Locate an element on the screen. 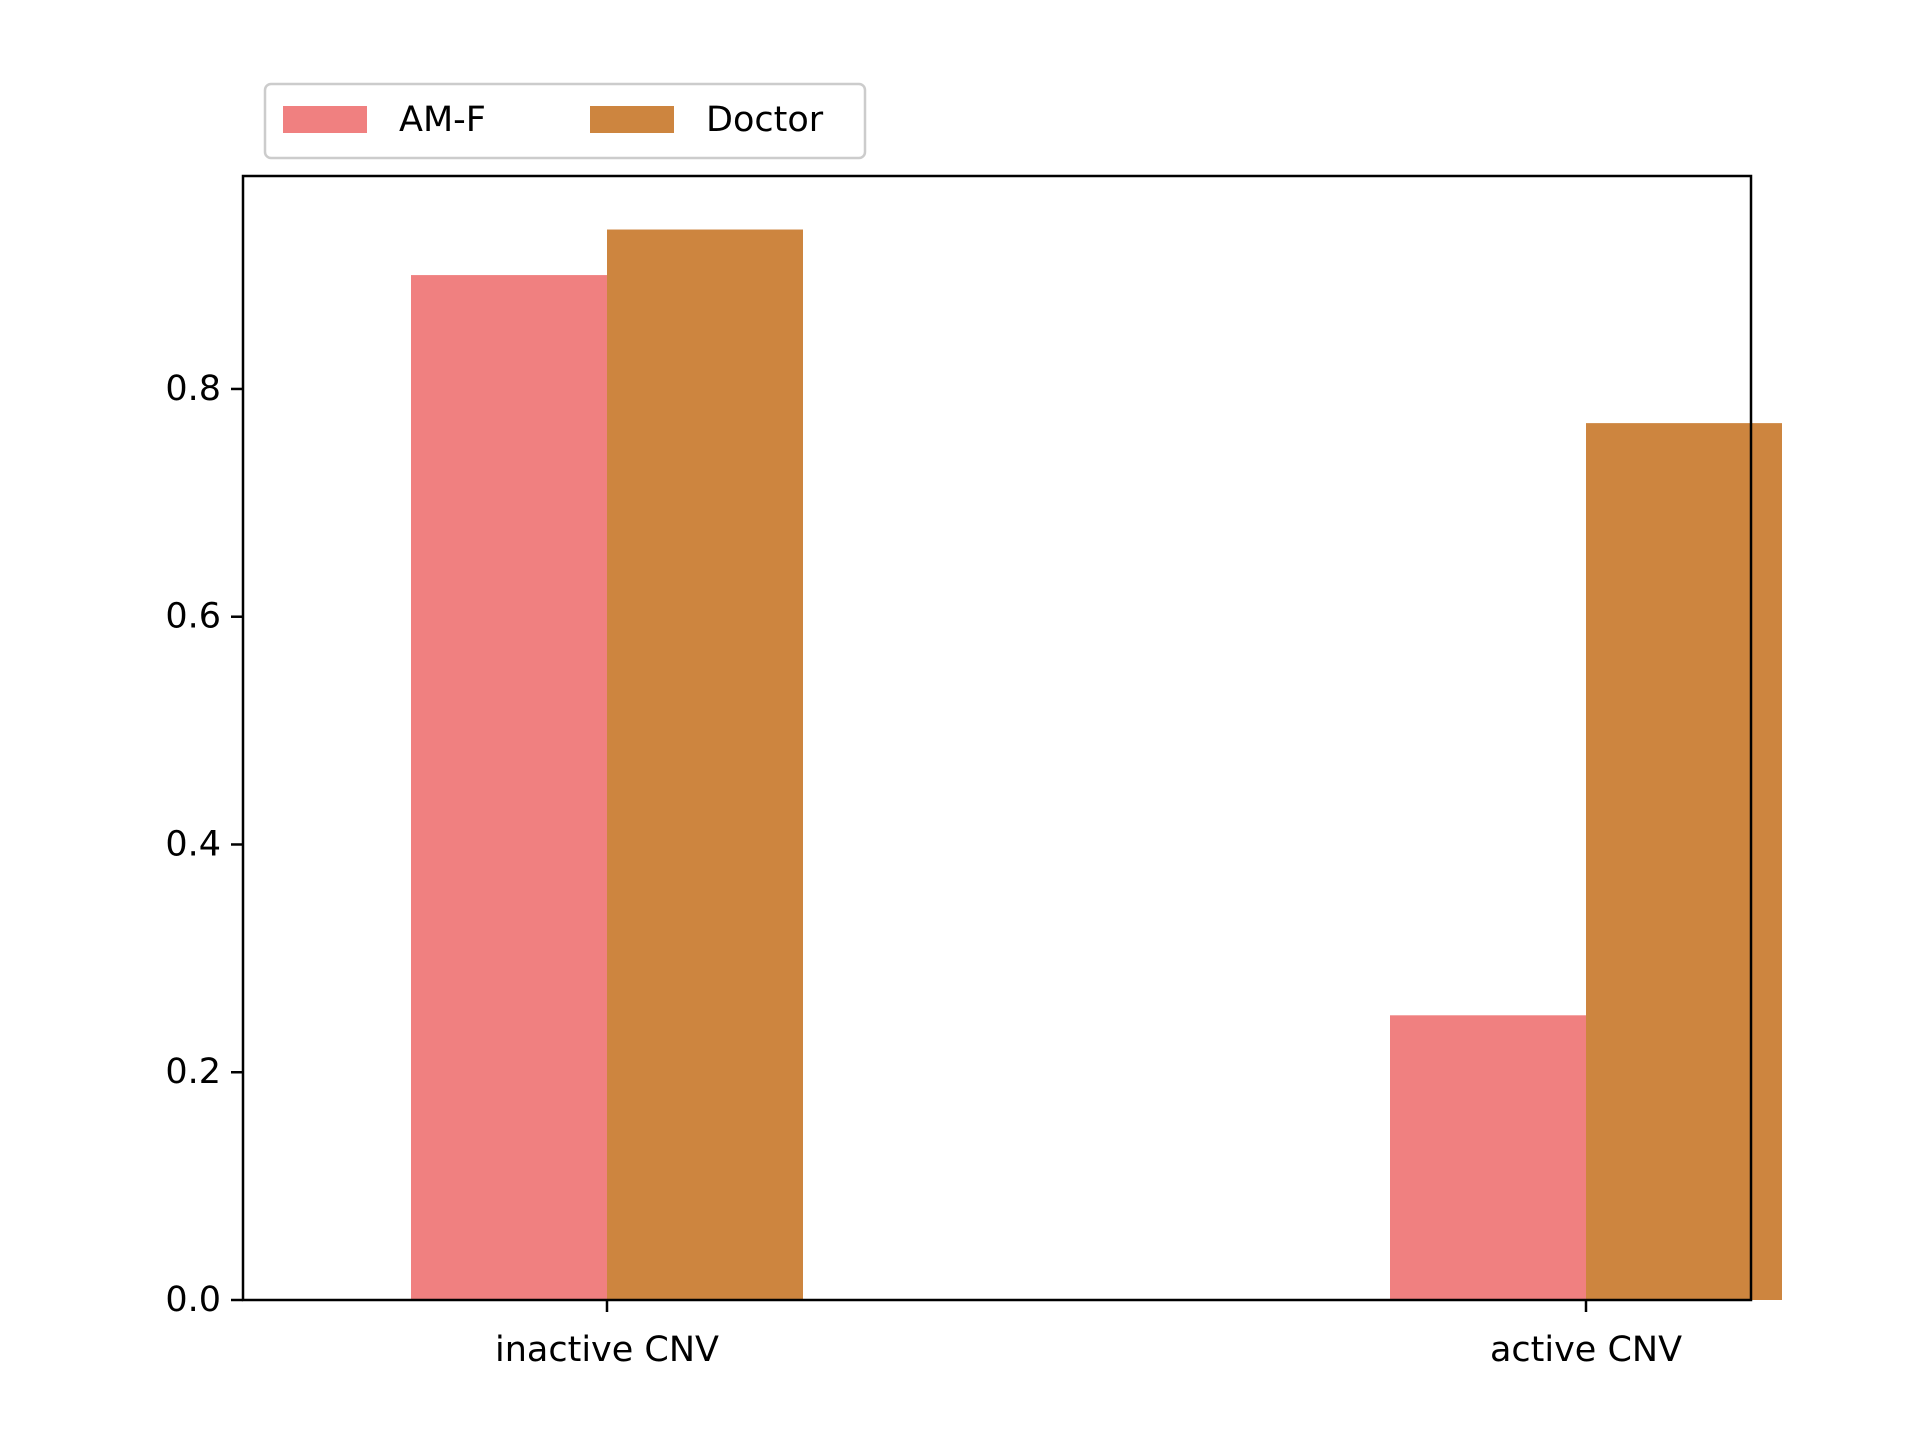  x-axis: inactive CNV active CNV is located at coordinates (1088, 1335).